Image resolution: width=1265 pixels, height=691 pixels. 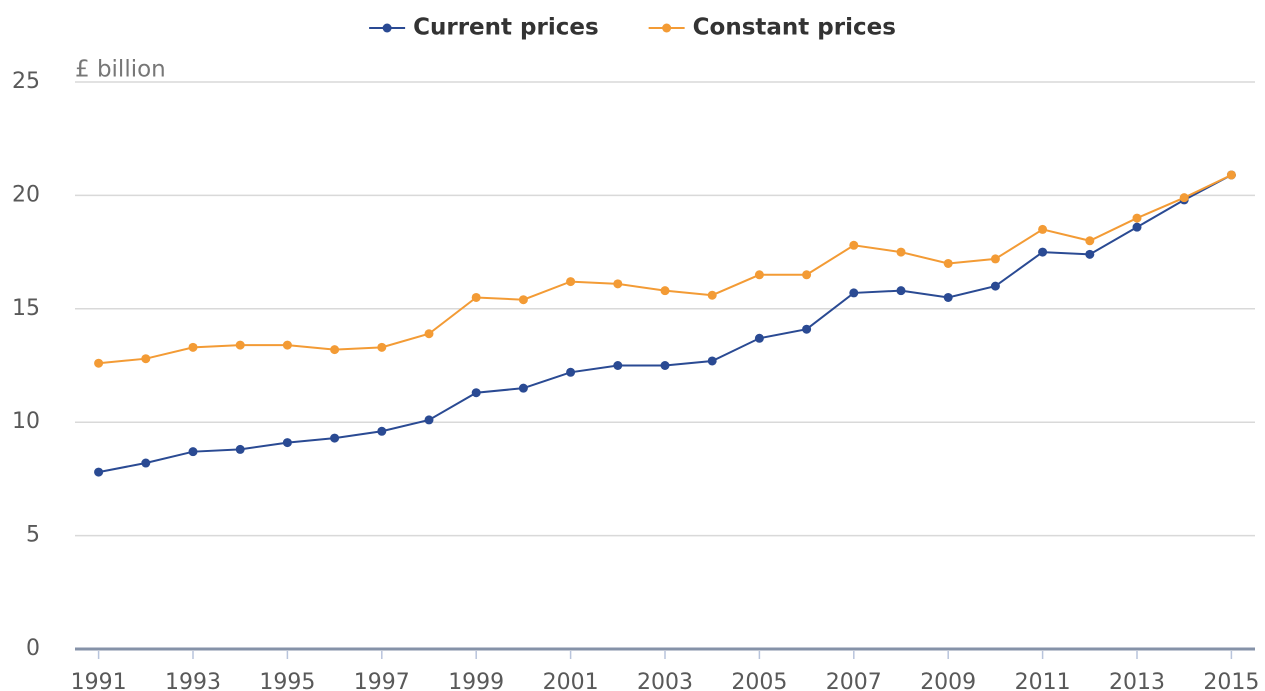 What do you see at coordinates (120, 70) in the screenshot?
I see `y-axis-label: £ billion` at bounding box center [120, 70].